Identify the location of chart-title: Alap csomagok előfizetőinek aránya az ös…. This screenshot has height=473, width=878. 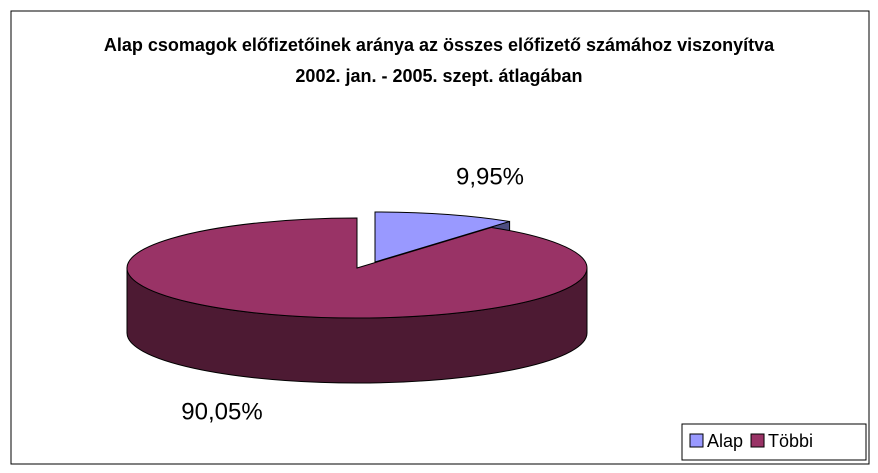
(439, 60).